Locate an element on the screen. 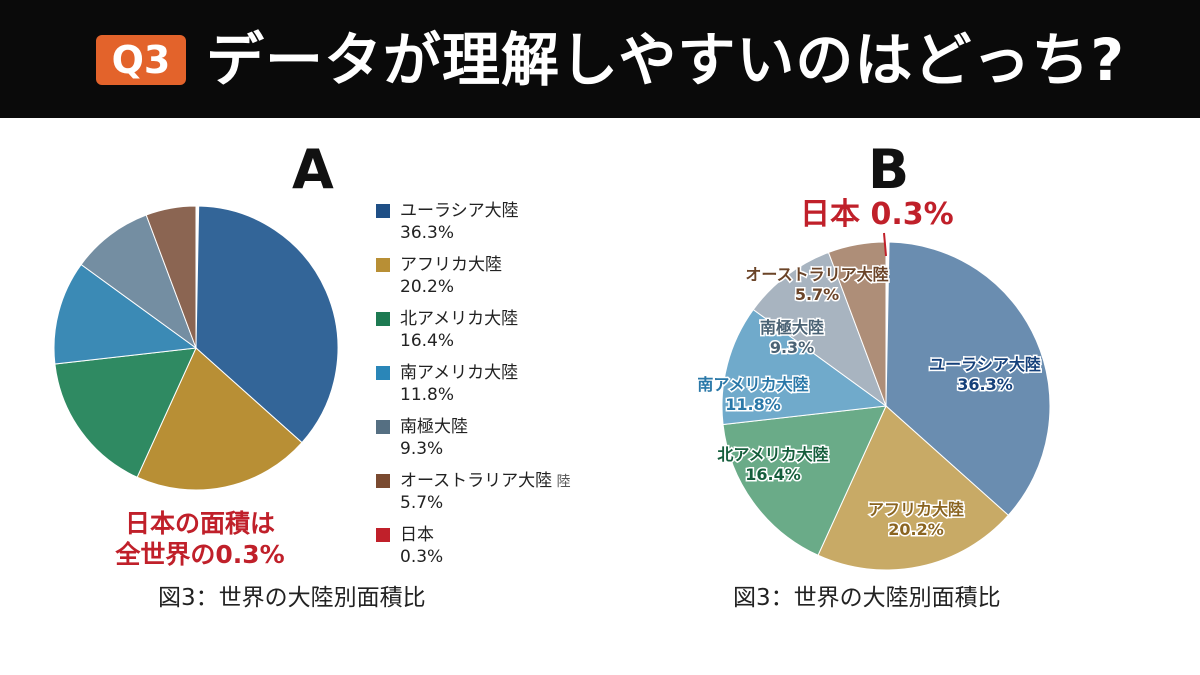  legend-label: ユーラシア大陸 is located at coordinates (459, 211).